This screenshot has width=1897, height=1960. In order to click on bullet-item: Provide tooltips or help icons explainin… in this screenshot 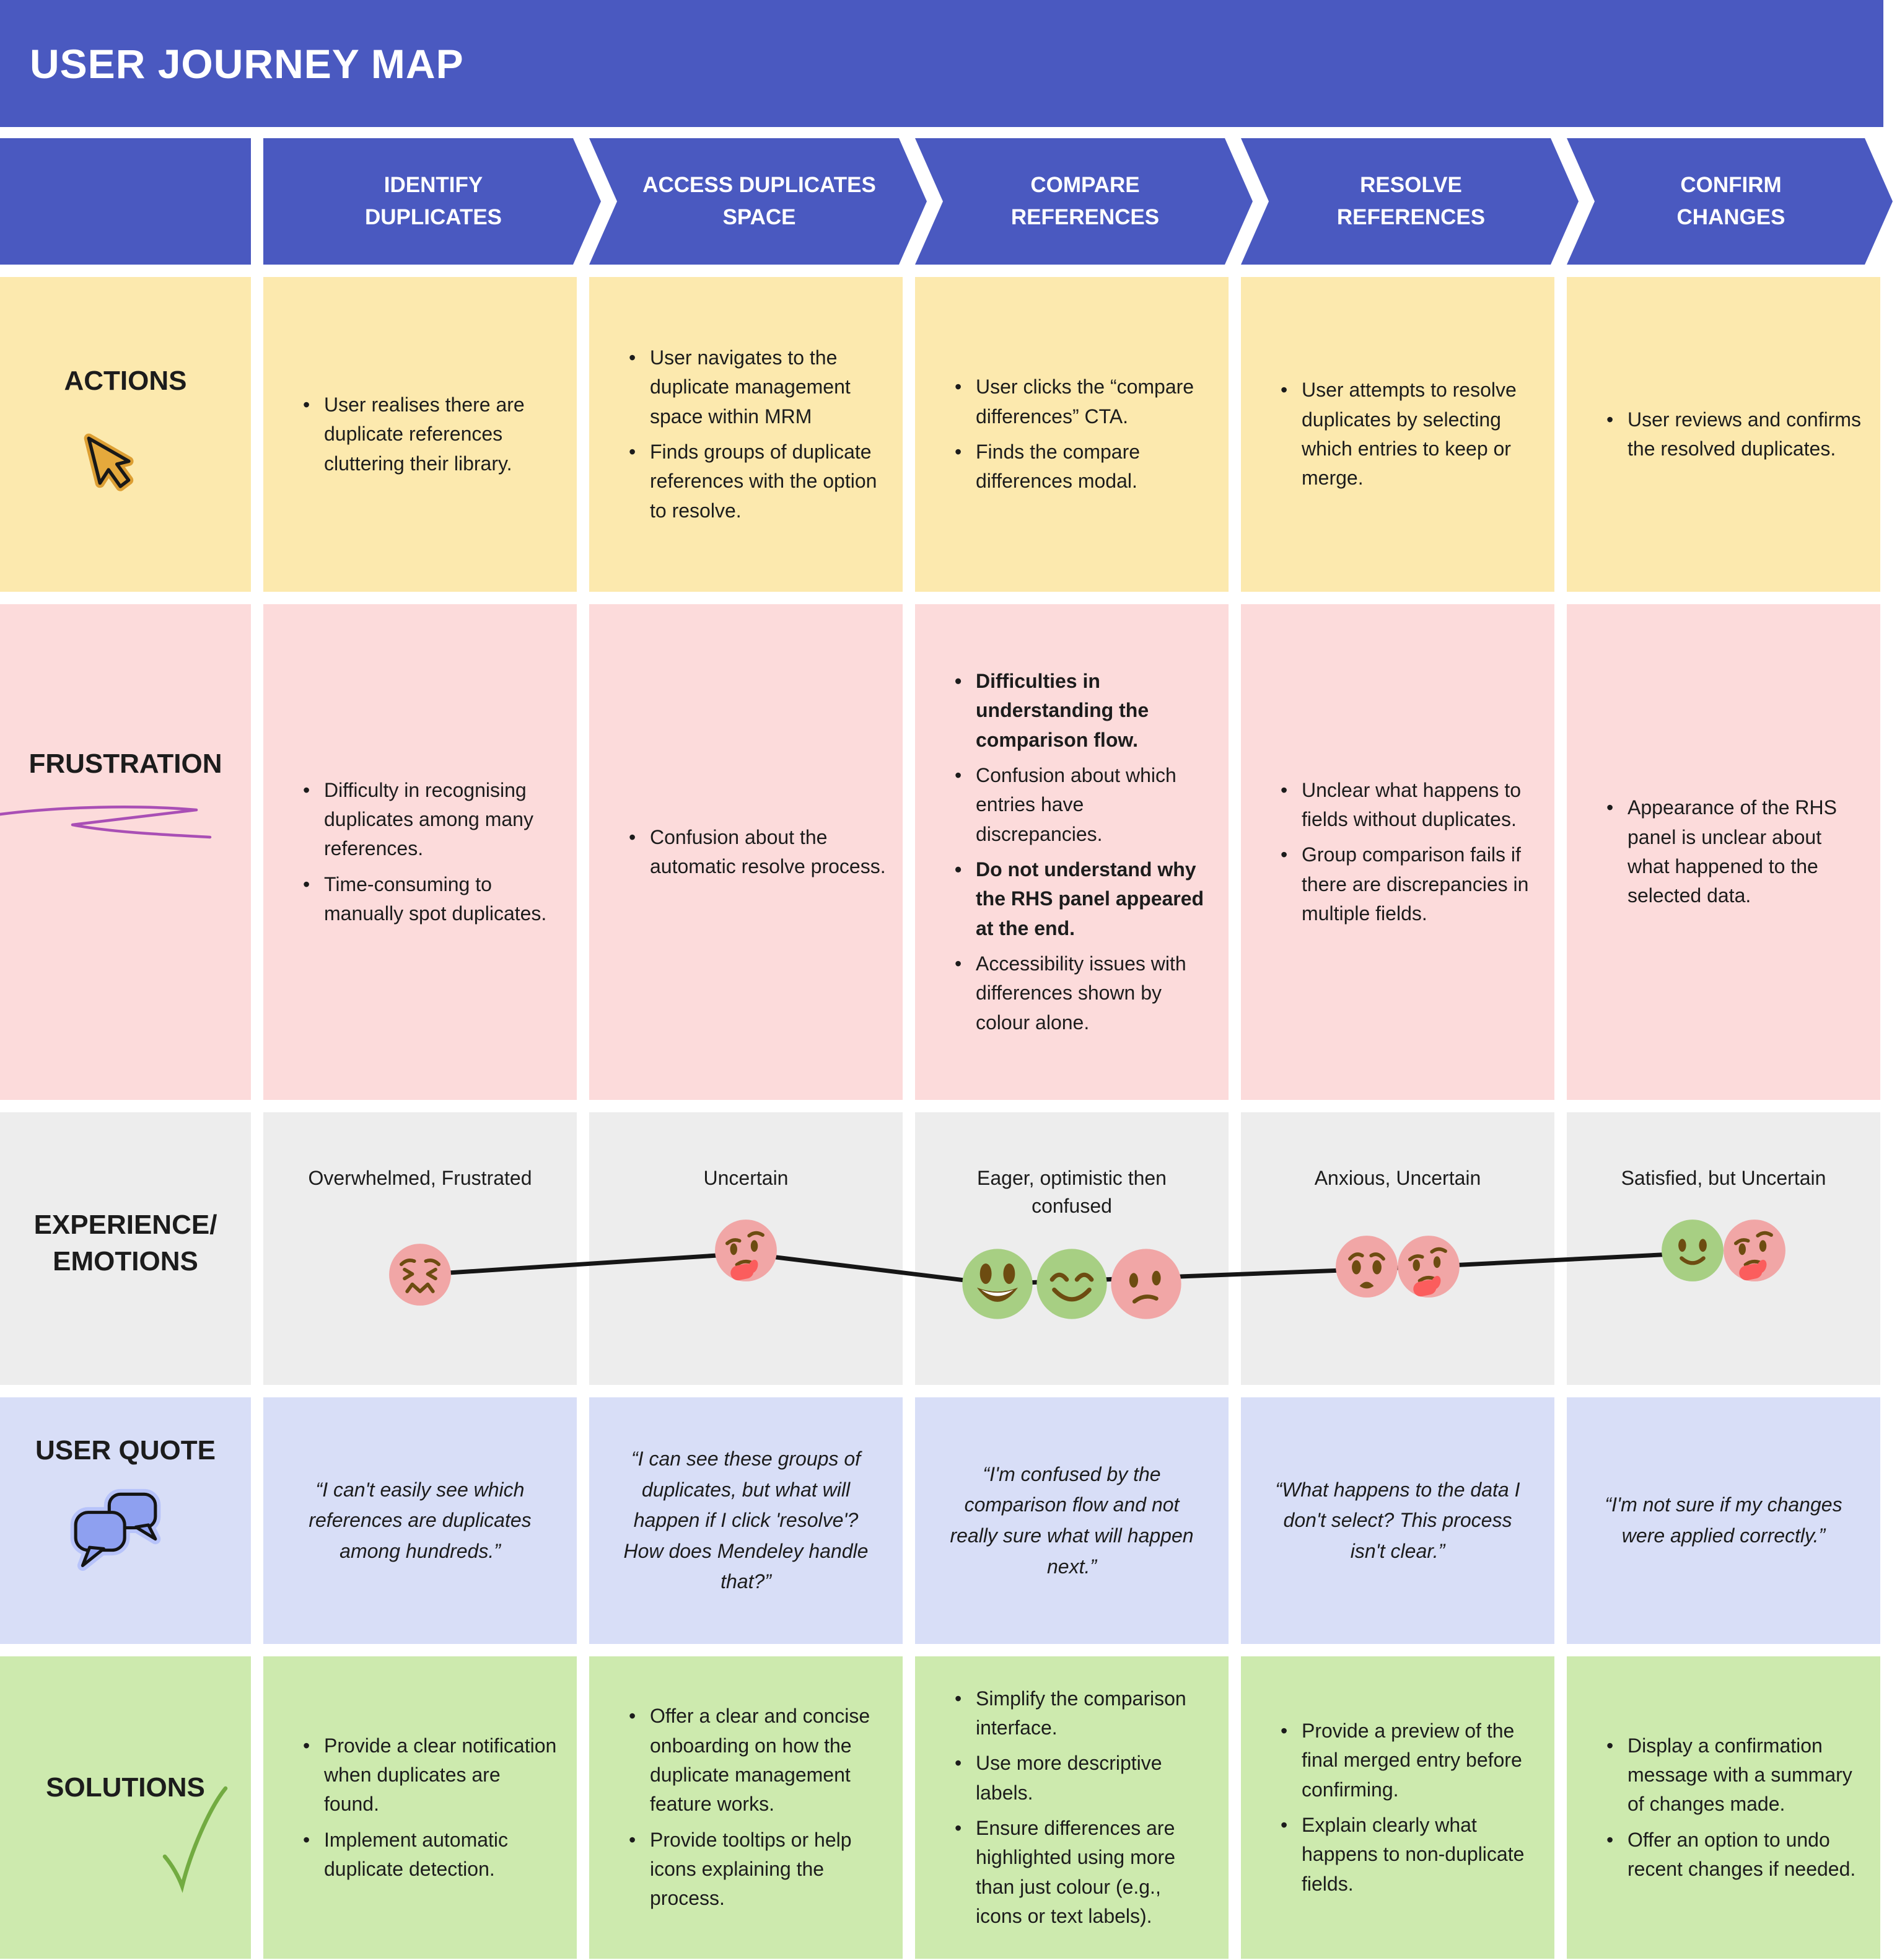, I will do `click(758, 1870)`.